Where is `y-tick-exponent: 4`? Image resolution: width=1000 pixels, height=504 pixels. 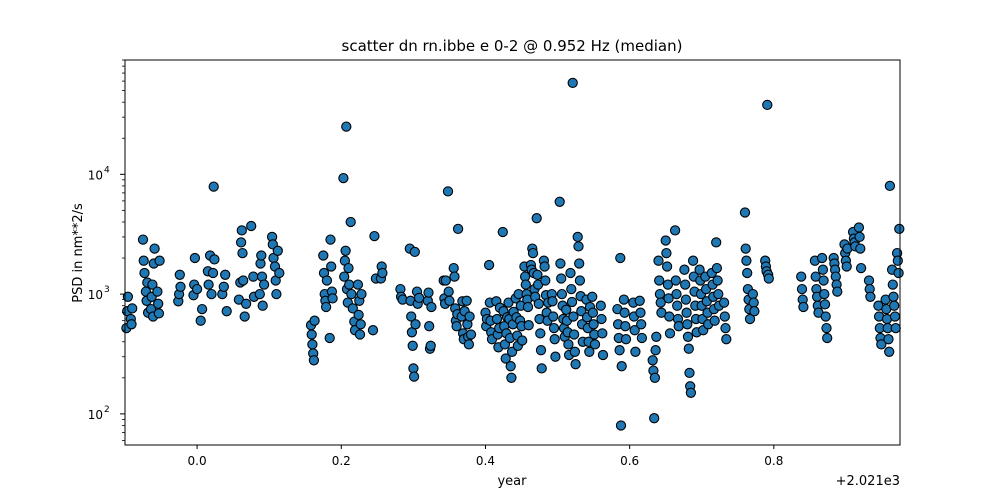
y-tick-exponent: 4 is located at coordinates (107, 170).